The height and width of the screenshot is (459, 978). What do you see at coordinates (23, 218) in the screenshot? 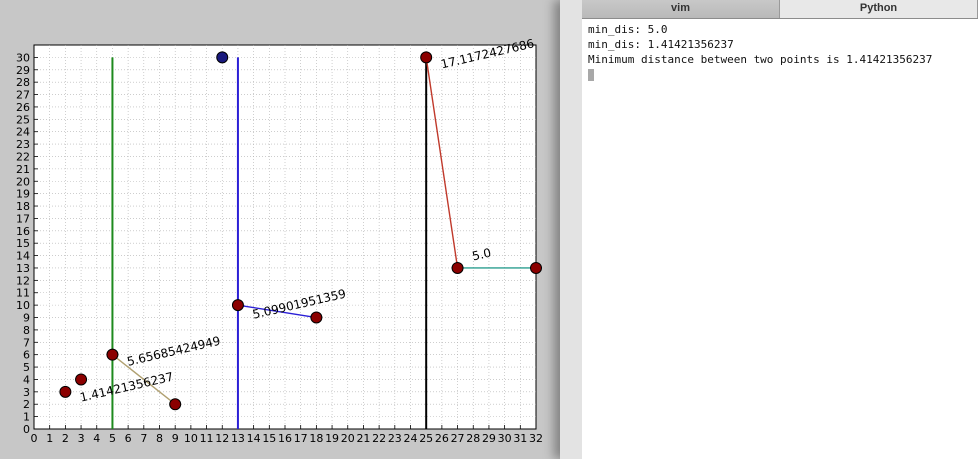
I see `y-tick-label: 17` at bounding box center [23, 218].